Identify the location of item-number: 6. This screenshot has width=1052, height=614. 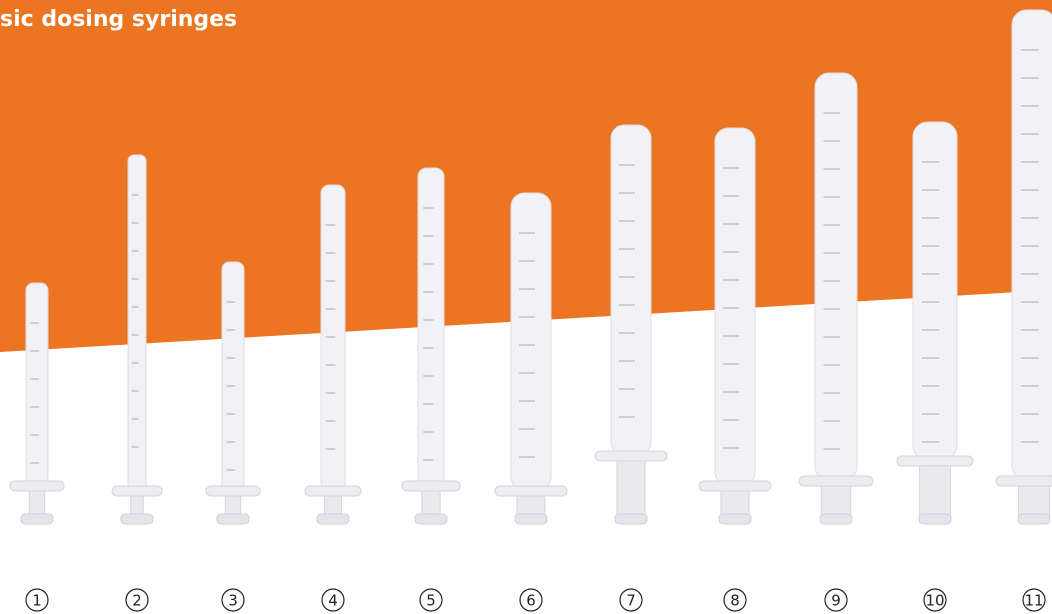
(531, 601).